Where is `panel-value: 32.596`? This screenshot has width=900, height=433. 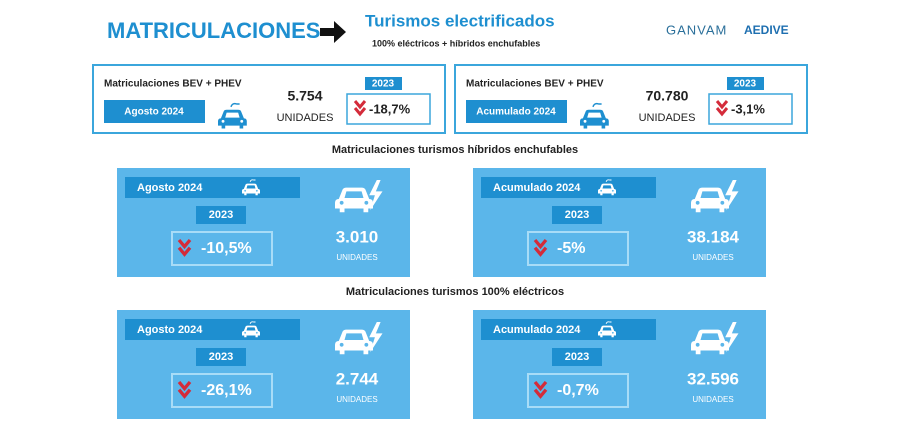
panel-value: 32.596 is located at coordinates (713, 378).